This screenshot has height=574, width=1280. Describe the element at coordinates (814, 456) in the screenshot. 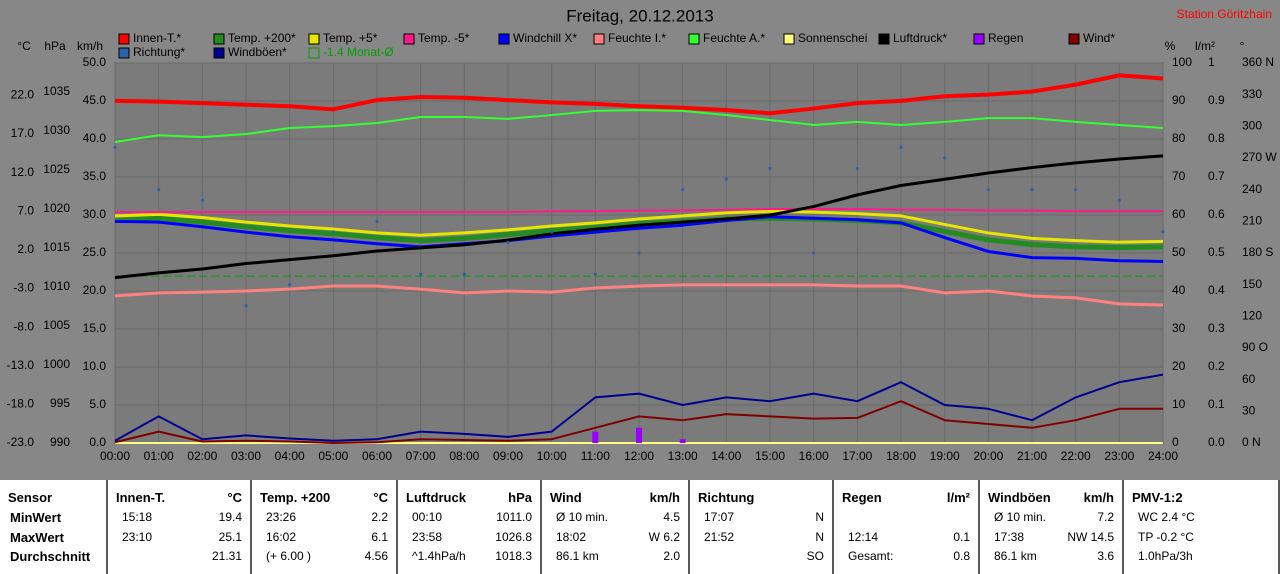

I see `x-tick-label: 16:00` at that location.